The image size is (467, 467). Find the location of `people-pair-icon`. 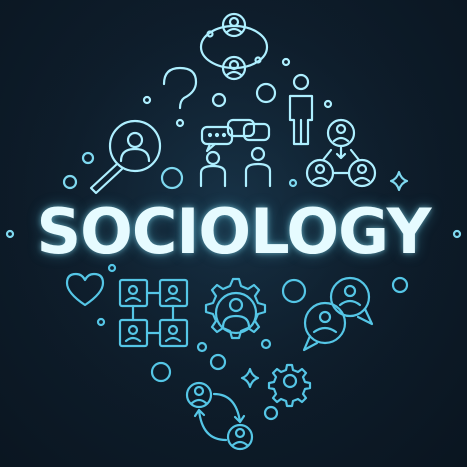

people-pair-icon is located at coordinates (235, 167).